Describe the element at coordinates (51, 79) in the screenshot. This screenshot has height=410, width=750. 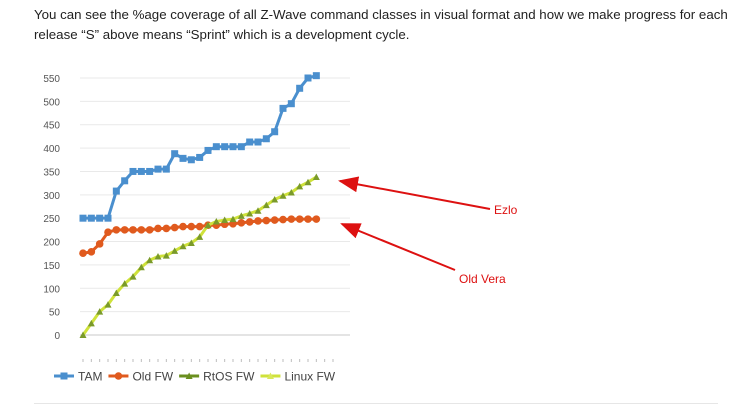
I see `y-tick-label: 550` at that location.